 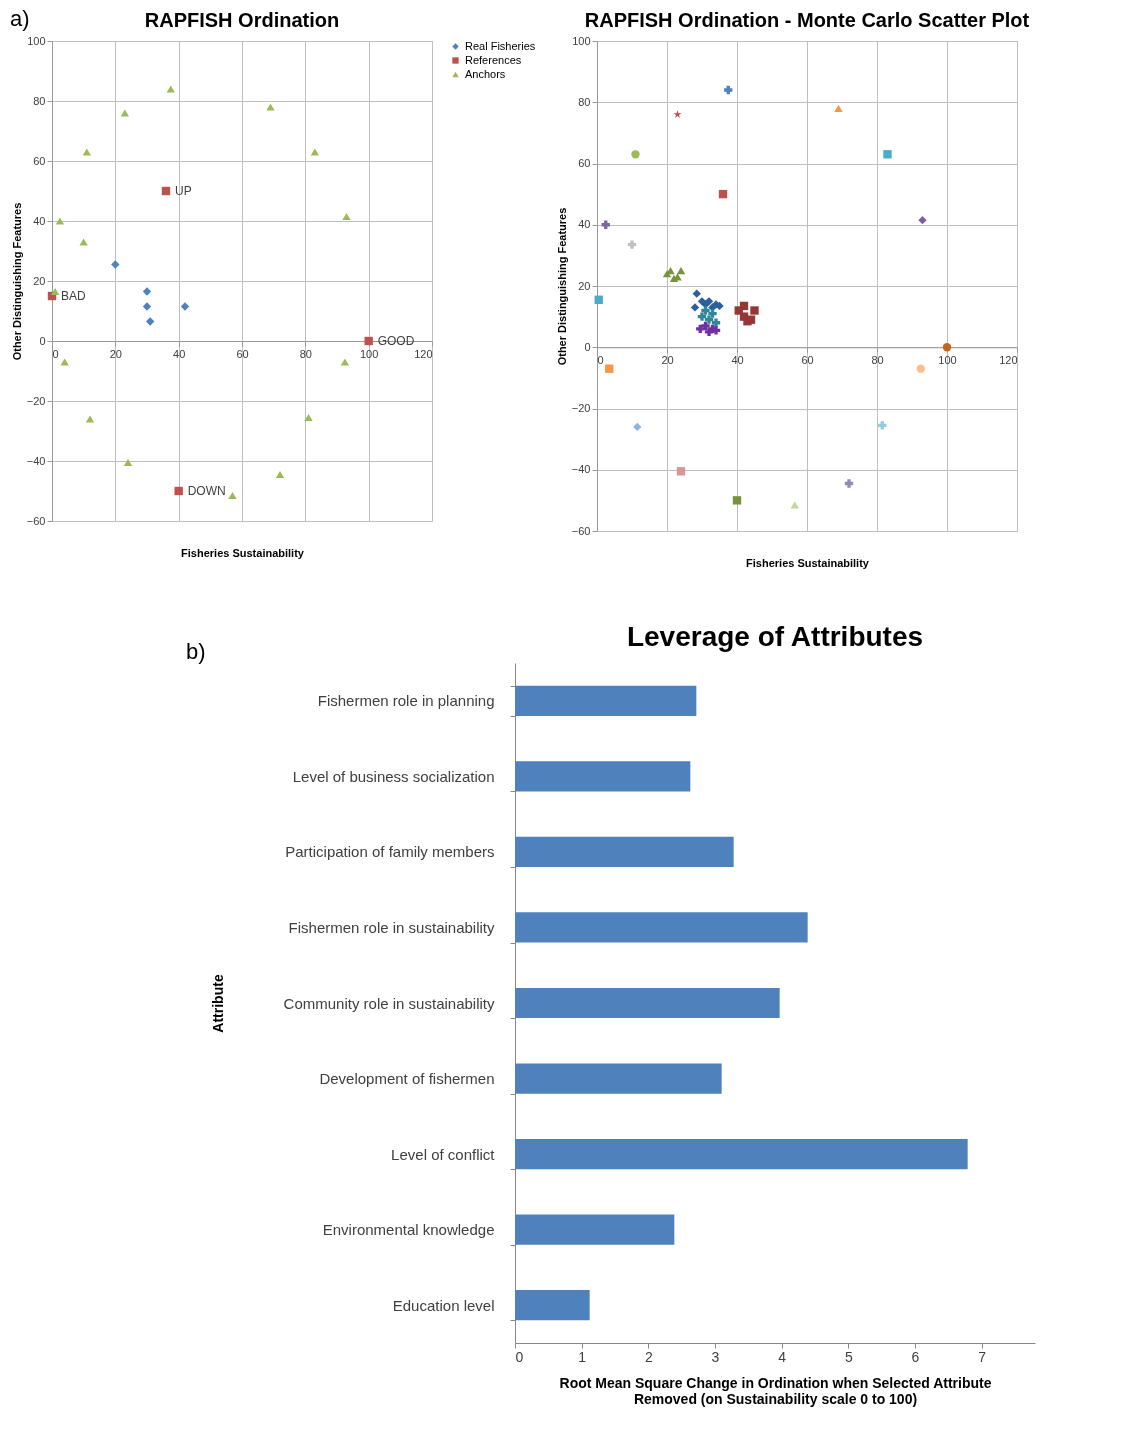 I want to click on y-tick-label: Fishermen role in planning, so click(x=406, y=701).